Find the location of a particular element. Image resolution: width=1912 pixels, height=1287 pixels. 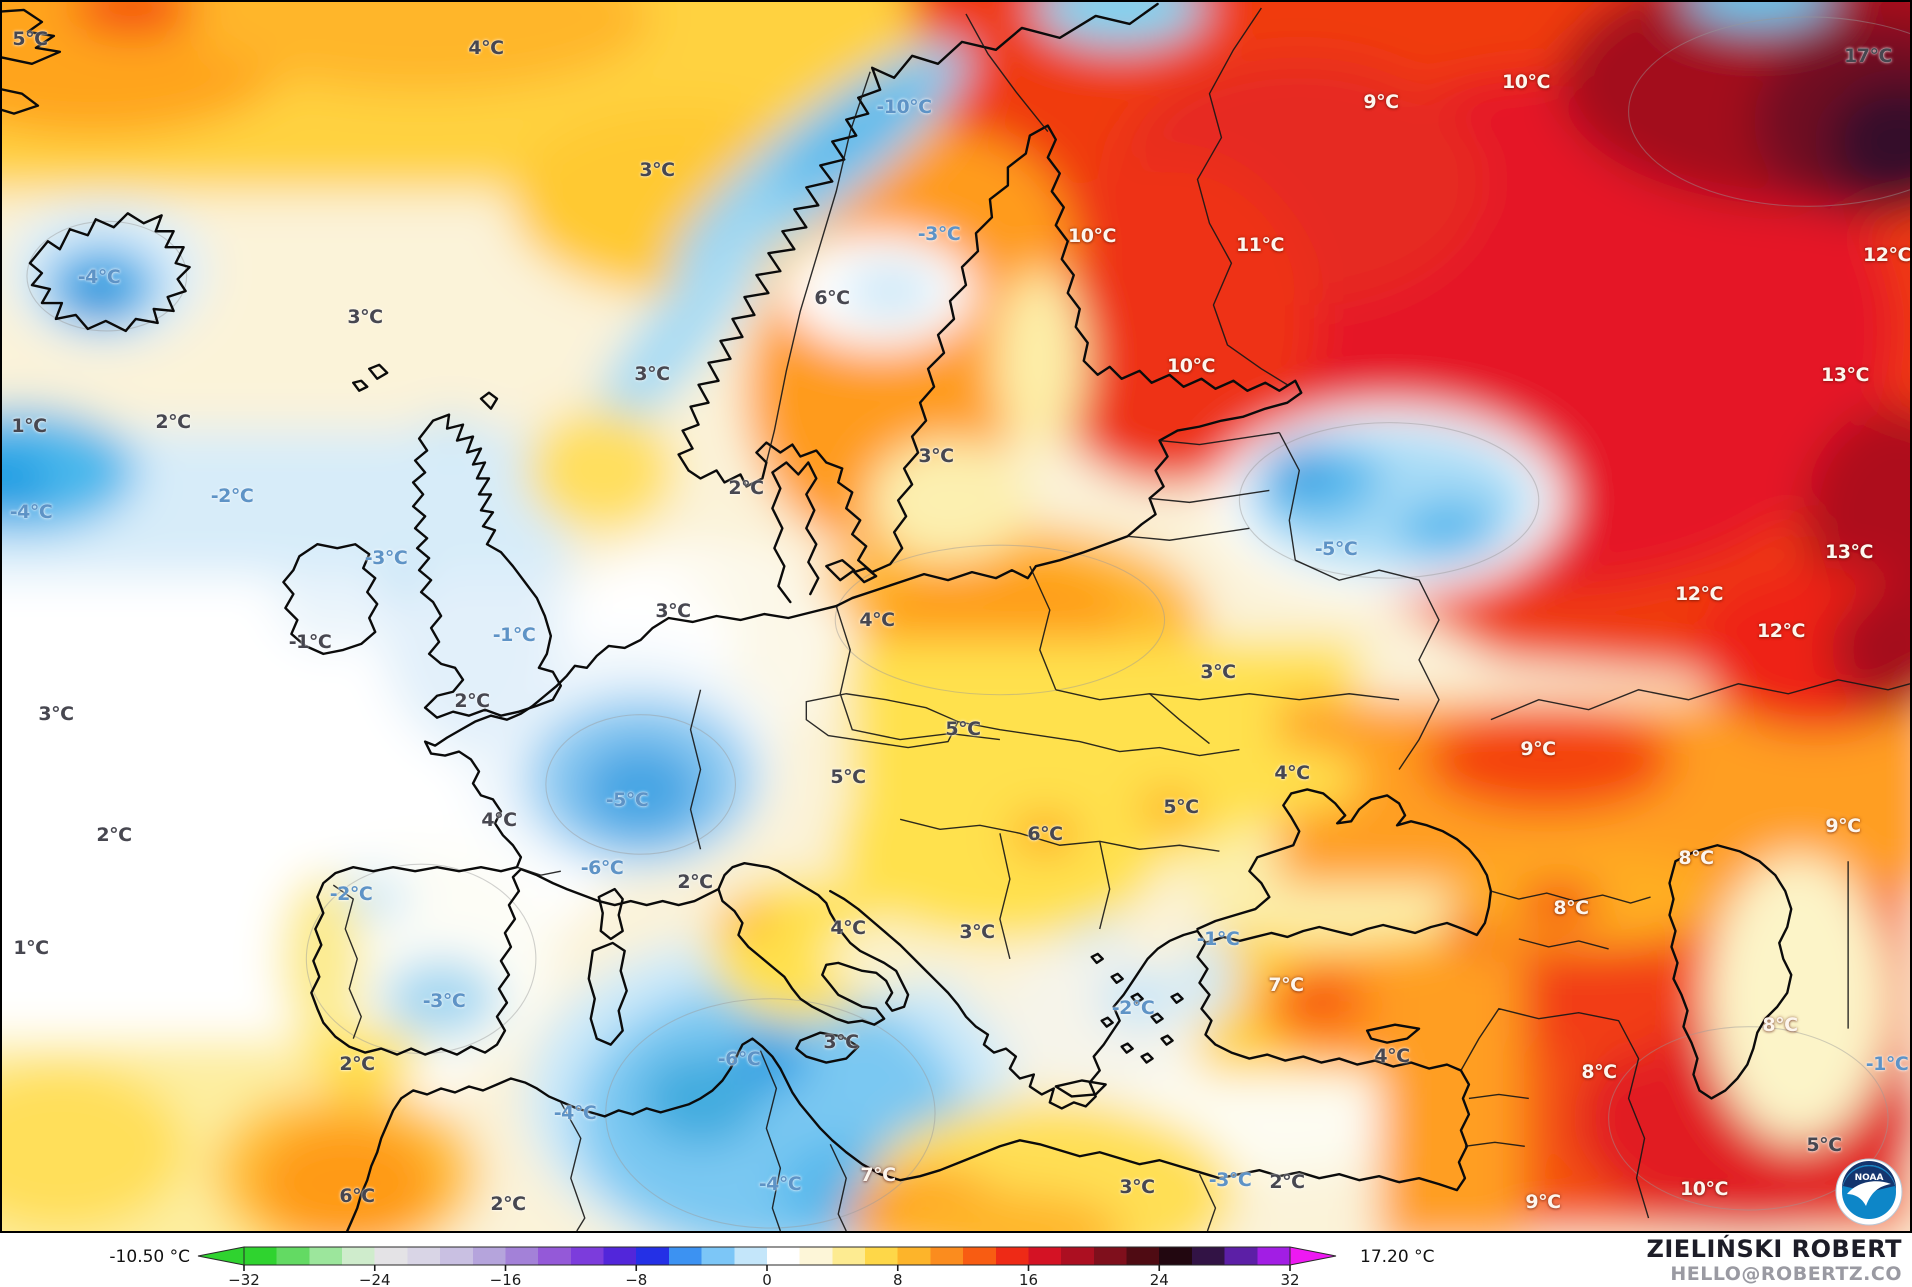

colorbar-tick-label: 0 is located at coordinates (767, 1279).